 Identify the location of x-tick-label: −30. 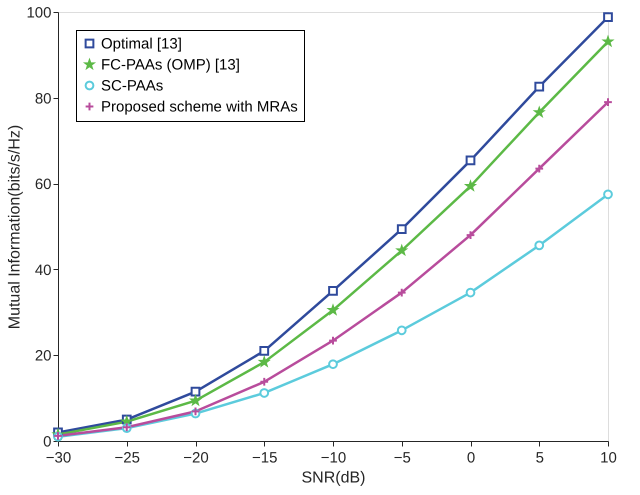
(59, 458).